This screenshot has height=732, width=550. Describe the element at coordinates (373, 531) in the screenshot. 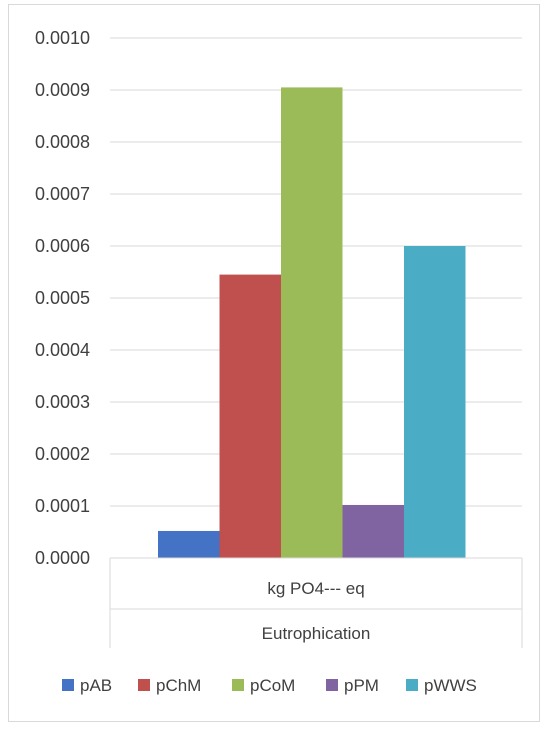

I see `bar-pPM` at that location.